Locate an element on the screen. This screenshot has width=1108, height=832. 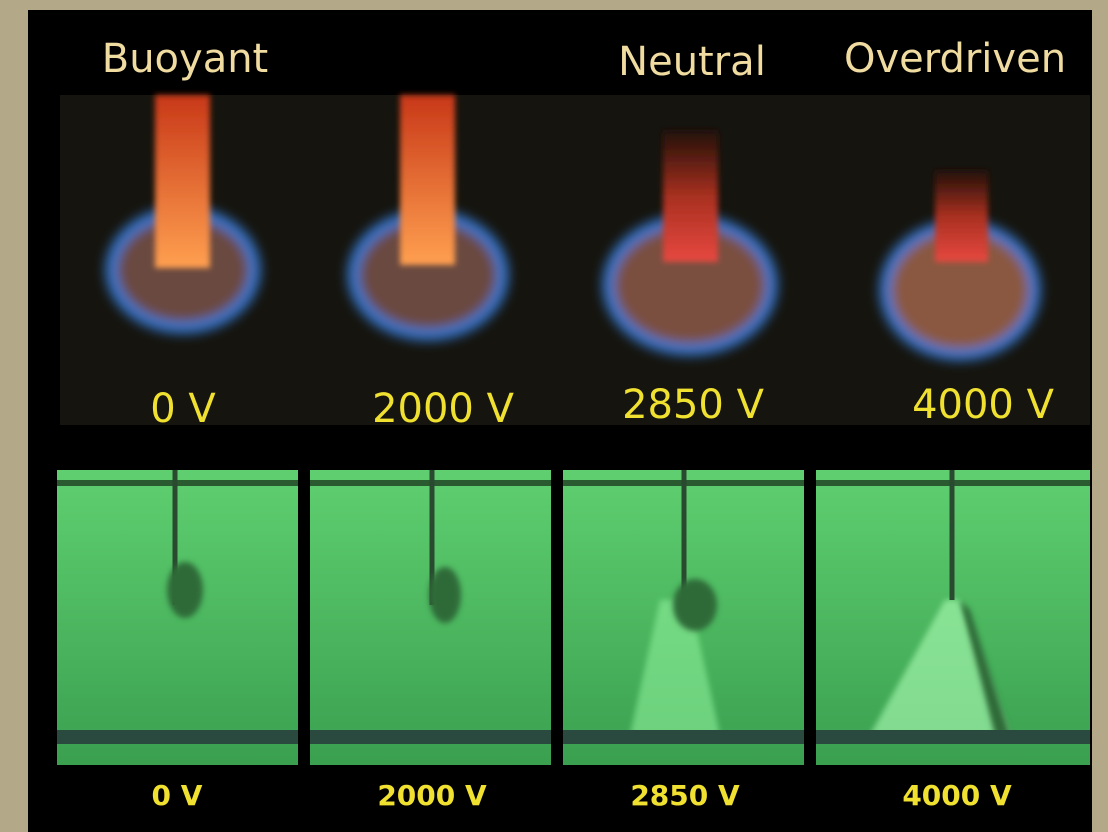
label: Neutral is located at coordinates (692, 62).